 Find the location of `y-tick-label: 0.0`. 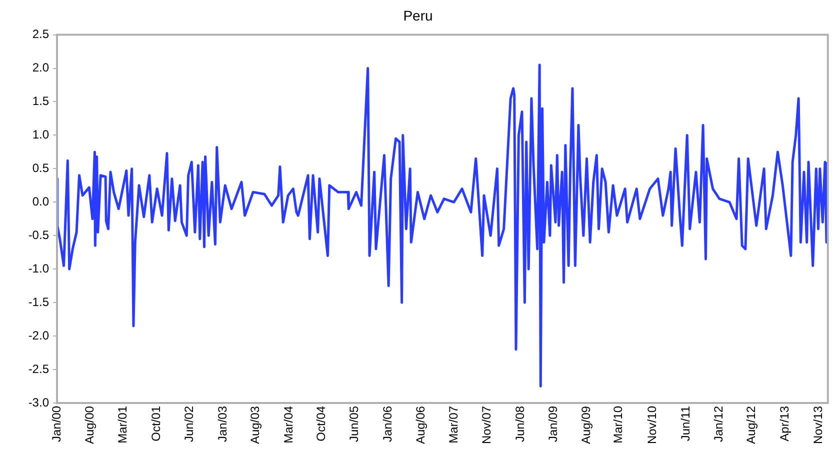

y-tick-label: 0.0 is located at coordinates (41, 201).